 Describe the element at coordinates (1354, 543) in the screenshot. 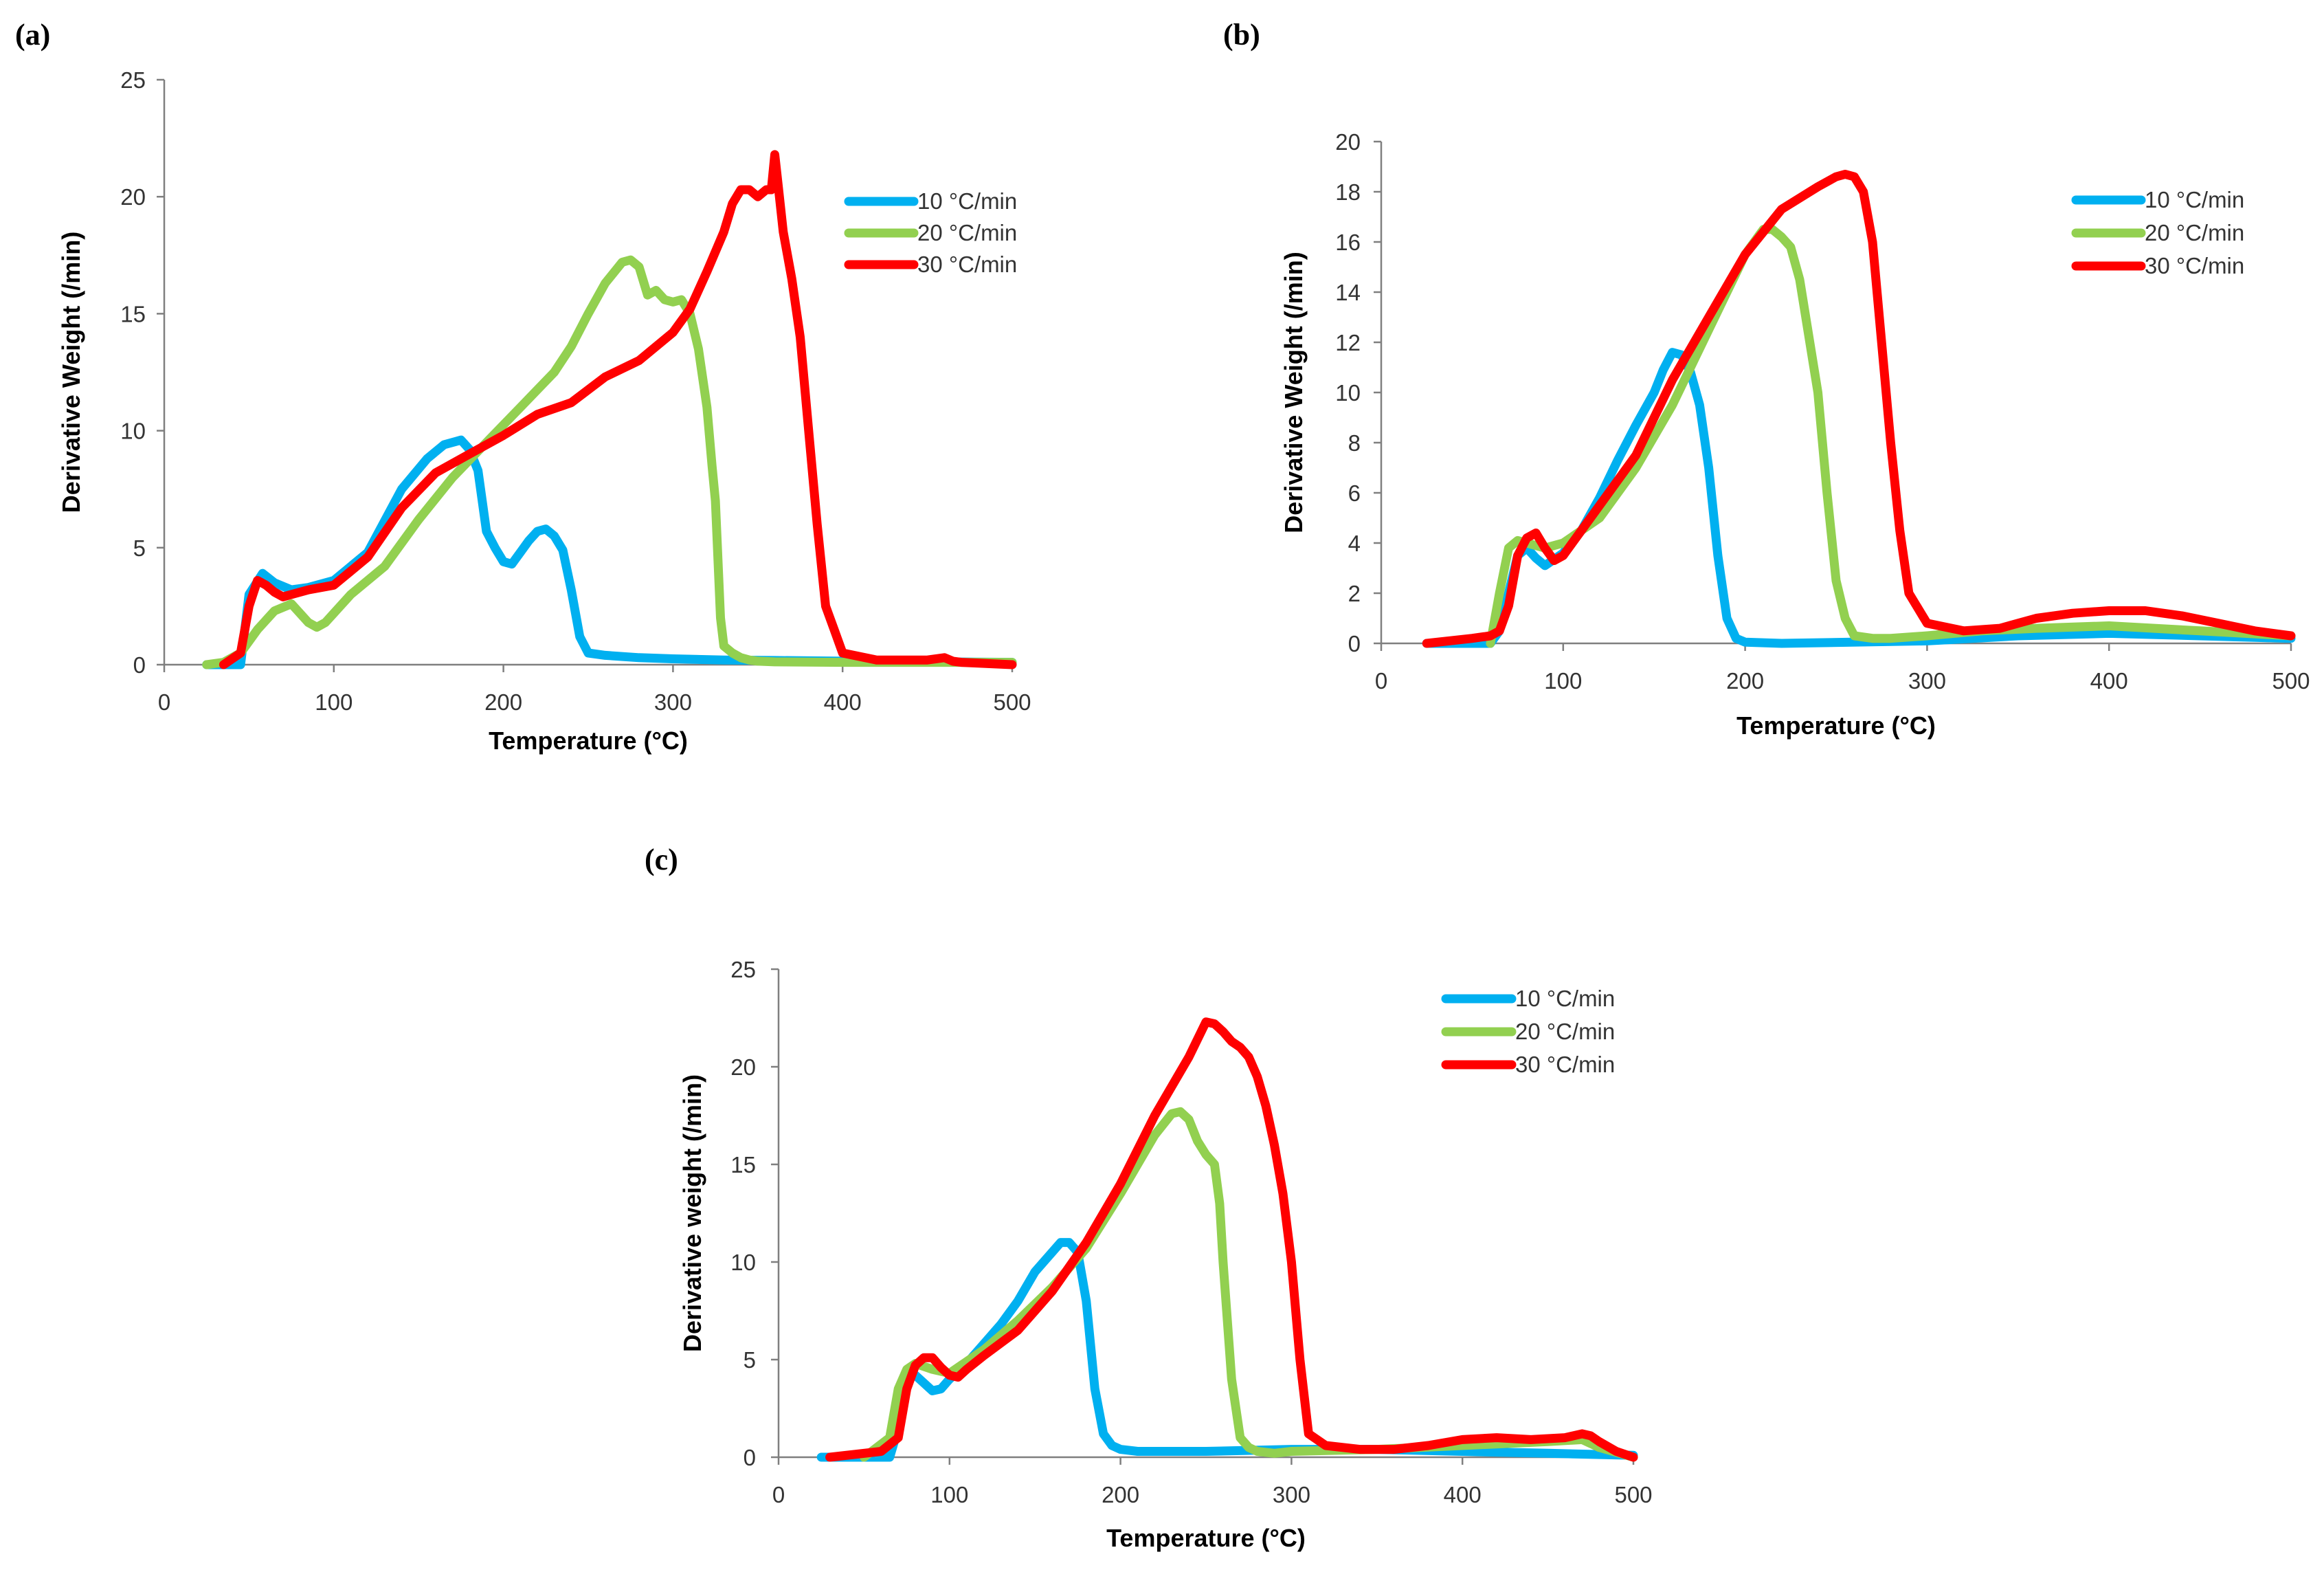

I see `y-tick-label: 4` at that location.